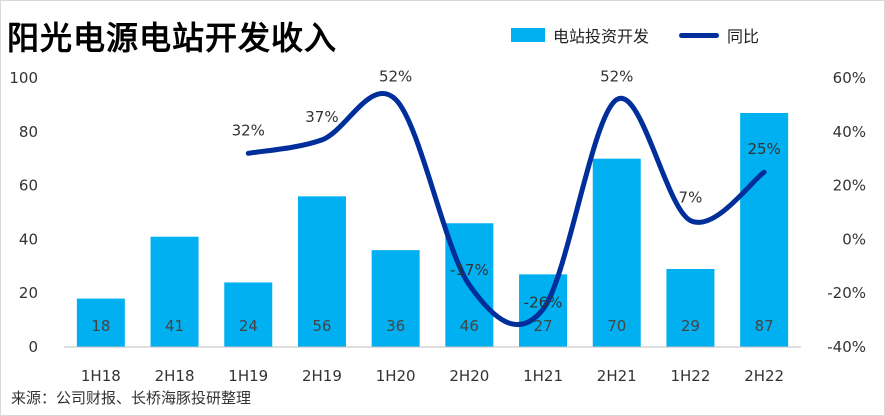 The width and height of the screenshot is (885, 416). I want to click on y-left-tick-label: 20, so click(28, 293).